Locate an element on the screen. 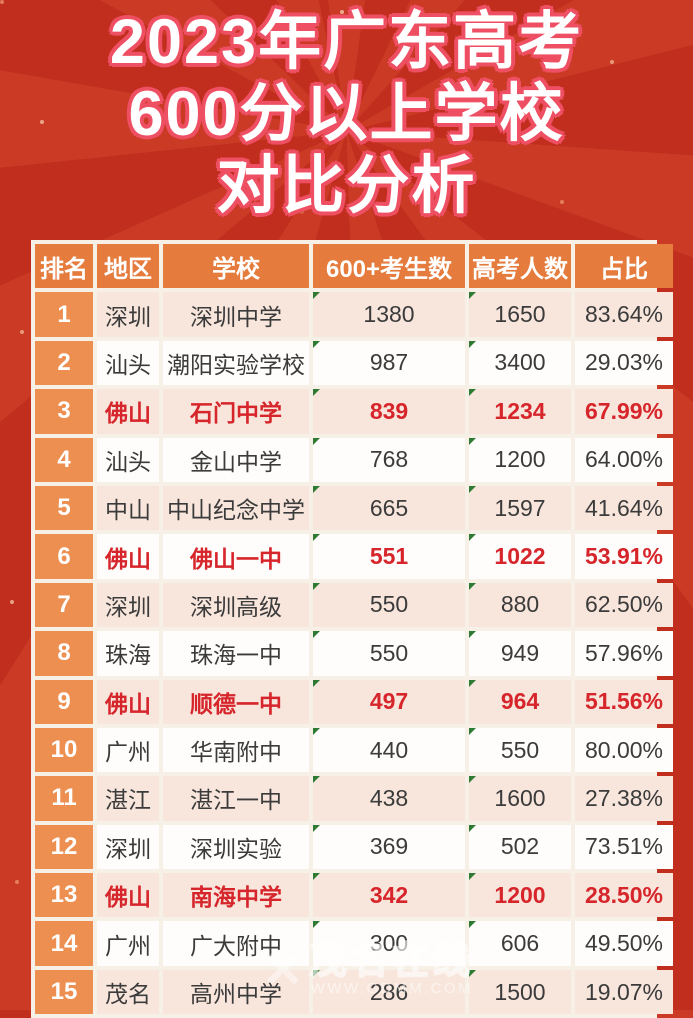 The width and height of the screenshot is (693, 1018). table-cell-region-row-12: 深圳 is located at coordinates (128, 847).